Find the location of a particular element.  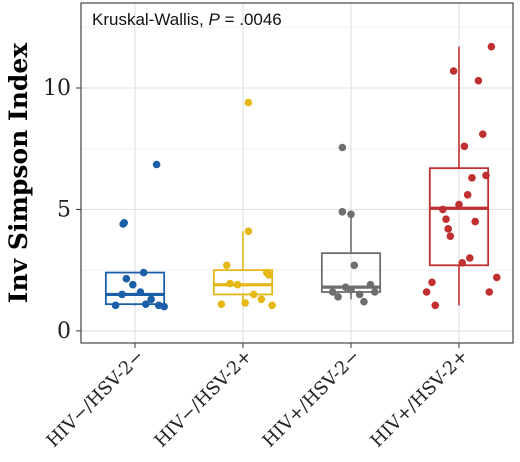

stat-annotation: Kruskal-Wallis, P = .0046 is located at coordinates (187, 19).